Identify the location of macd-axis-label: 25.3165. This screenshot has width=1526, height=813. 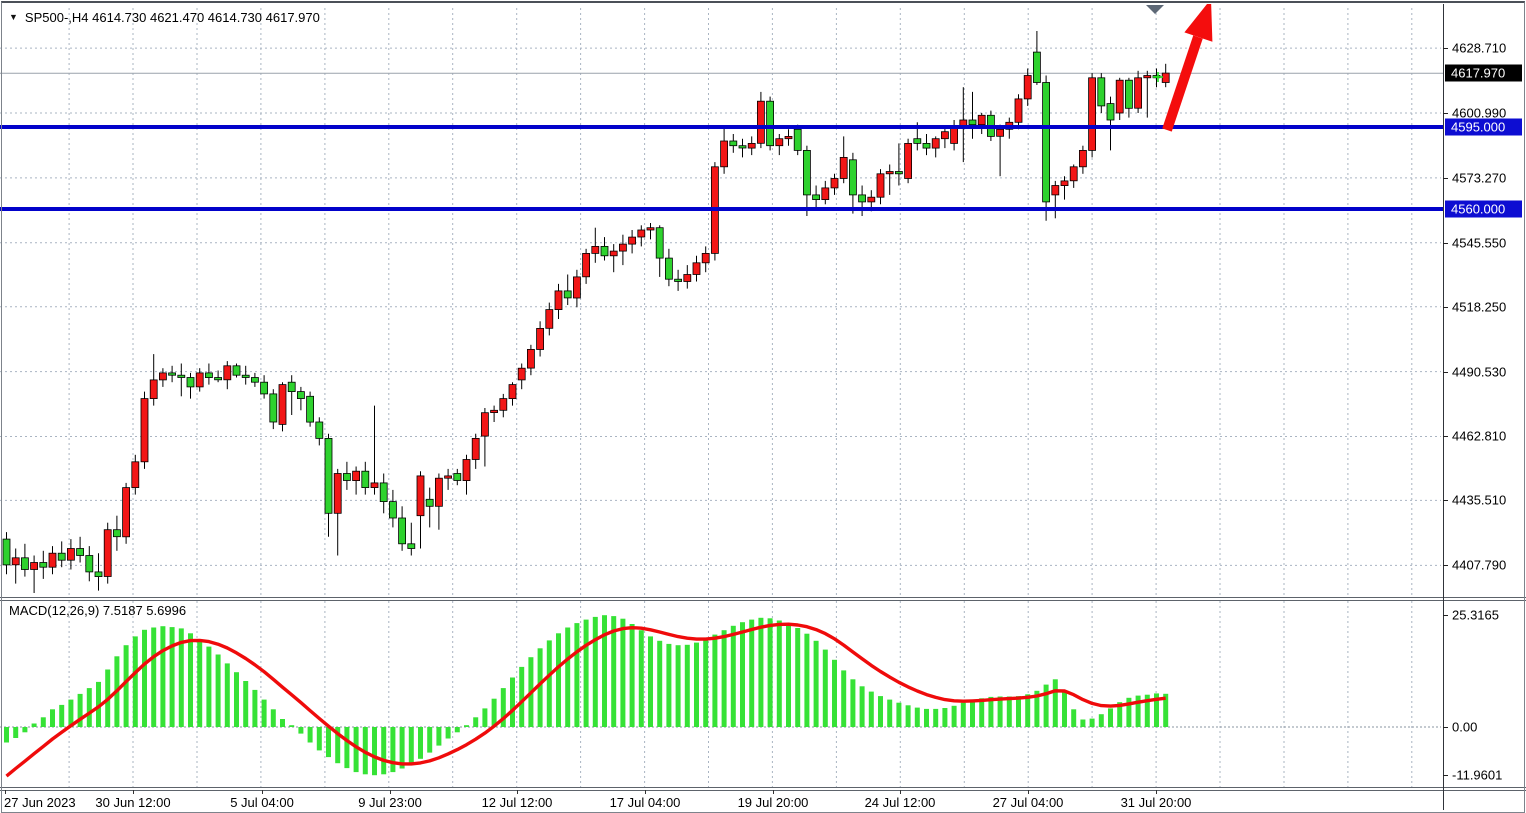
(1475, 615).